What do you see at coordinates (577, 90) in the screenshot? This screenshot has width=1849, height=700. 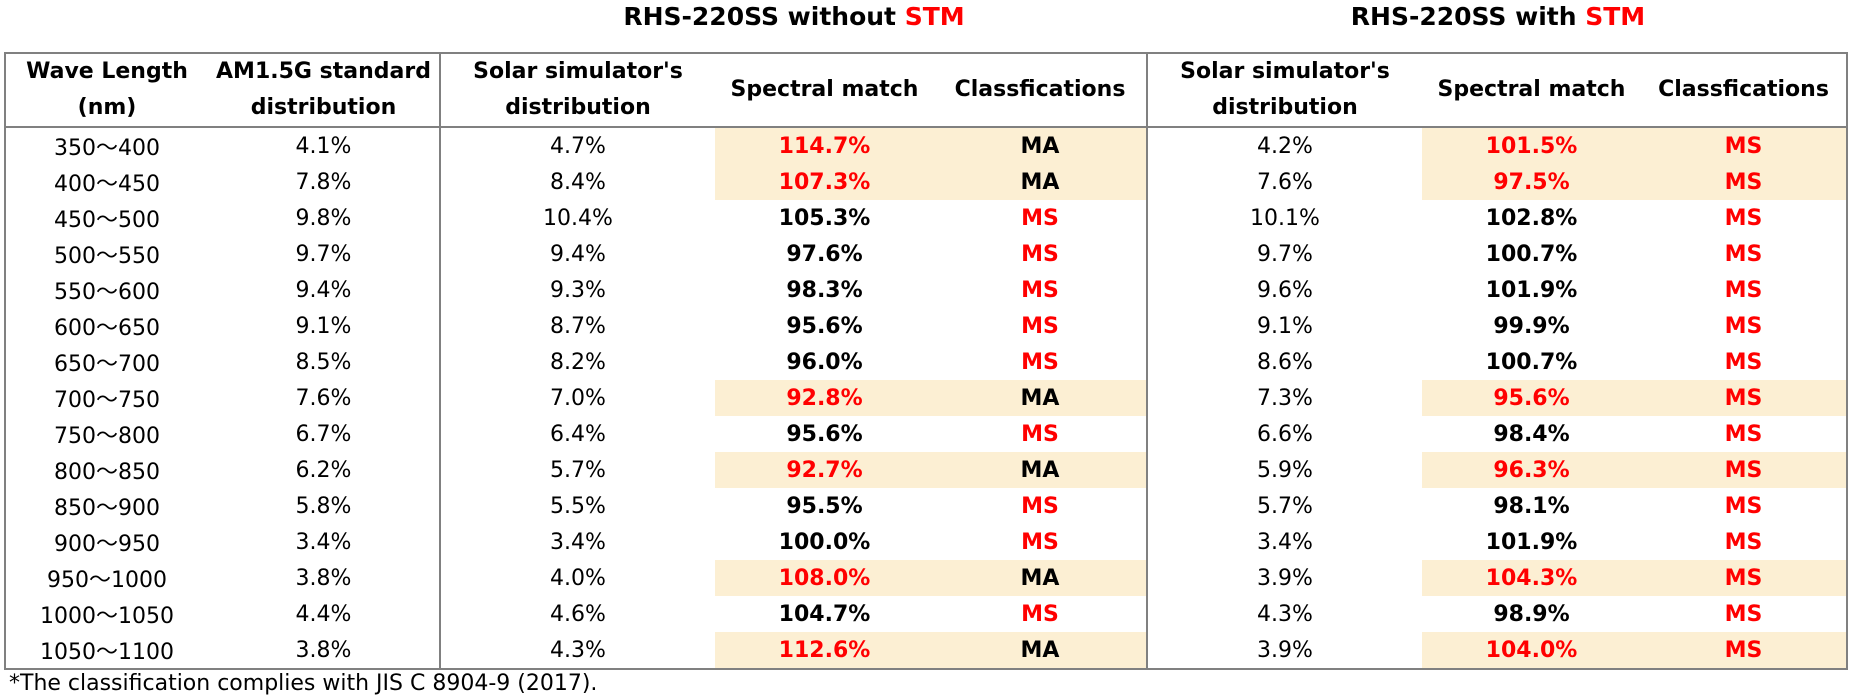 I see `header-without-distribution: Solar simulator's distribution` at bounding box center [577, 90].